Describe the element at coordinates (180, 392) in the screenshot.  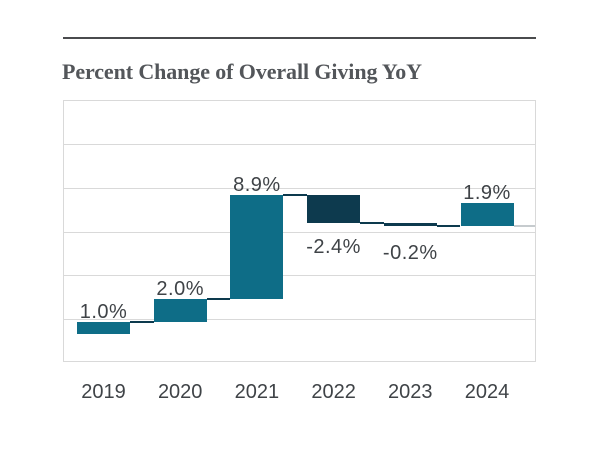
I see `x-axis-label-2020: 2020` at that location.